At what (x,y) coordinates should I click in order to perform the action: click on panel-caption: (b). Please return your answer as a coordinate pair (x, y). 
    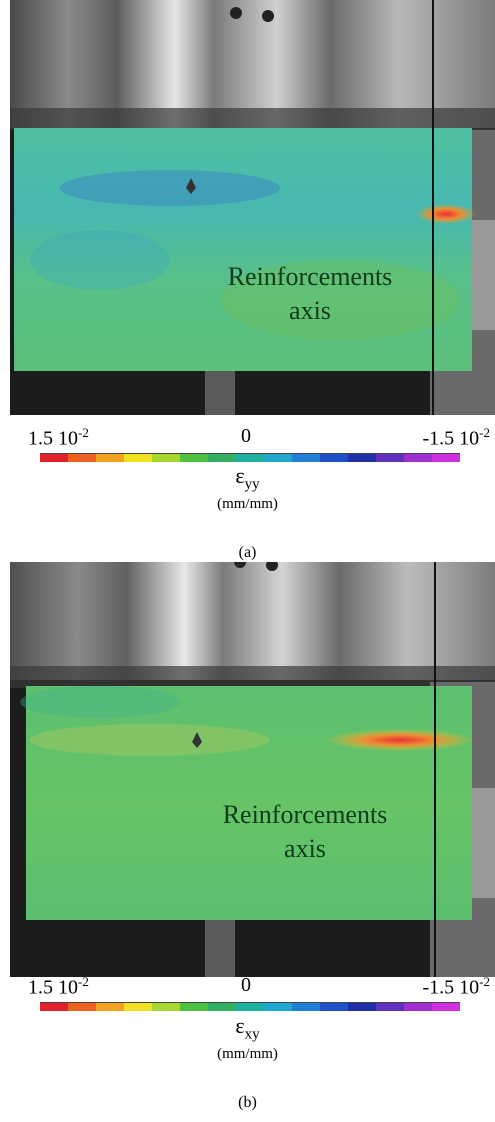
    Looking at the image, I should click on (247, 1102).